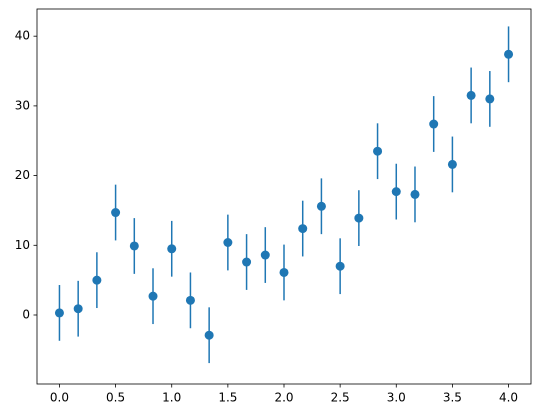  I want to click on x-tick-label: 1.0, so click(171, 398).